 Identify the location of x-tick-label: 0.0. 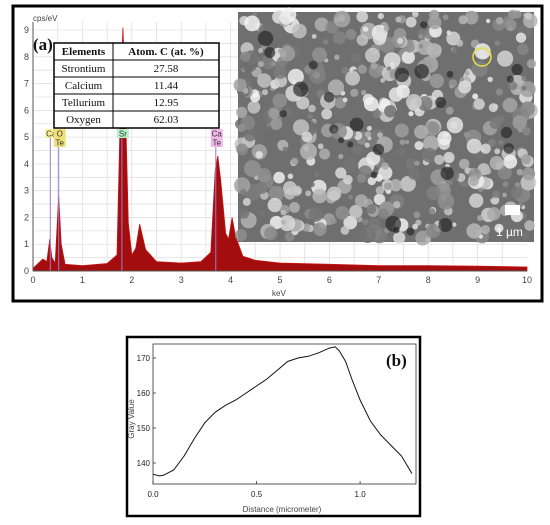
(153, 494).